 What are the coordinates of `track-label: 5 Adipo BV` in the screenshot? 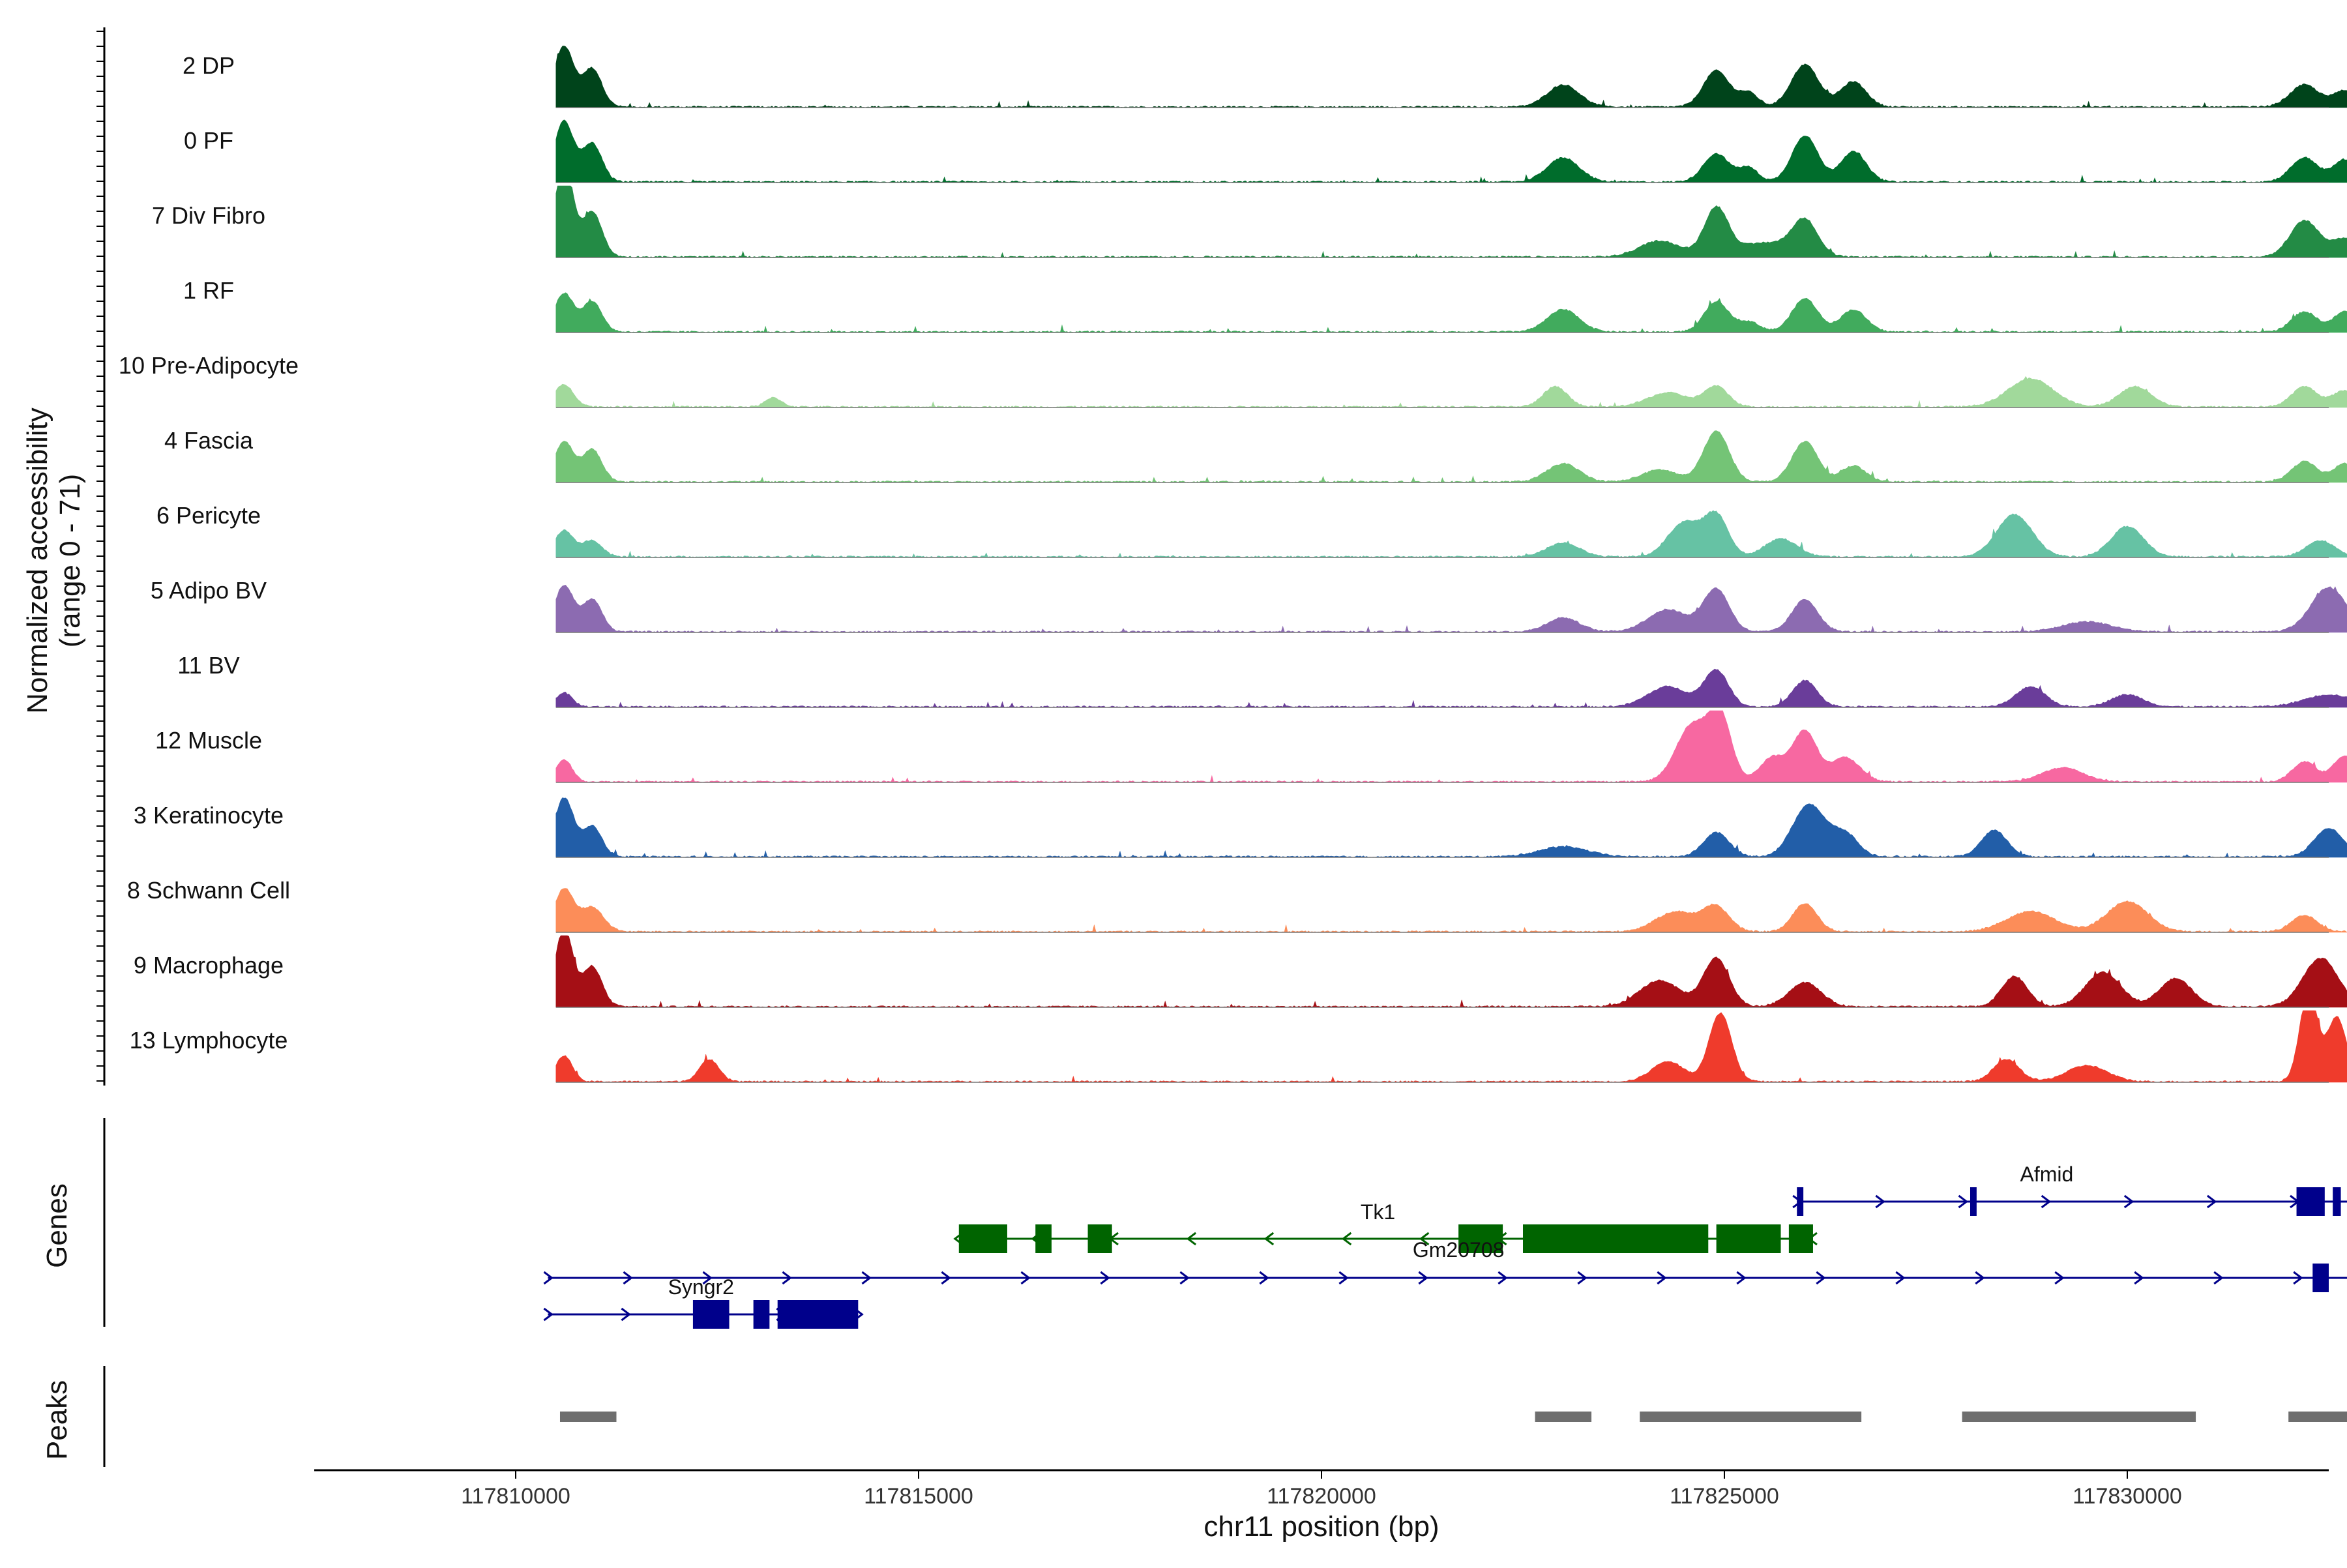 It's located at (209, 591).